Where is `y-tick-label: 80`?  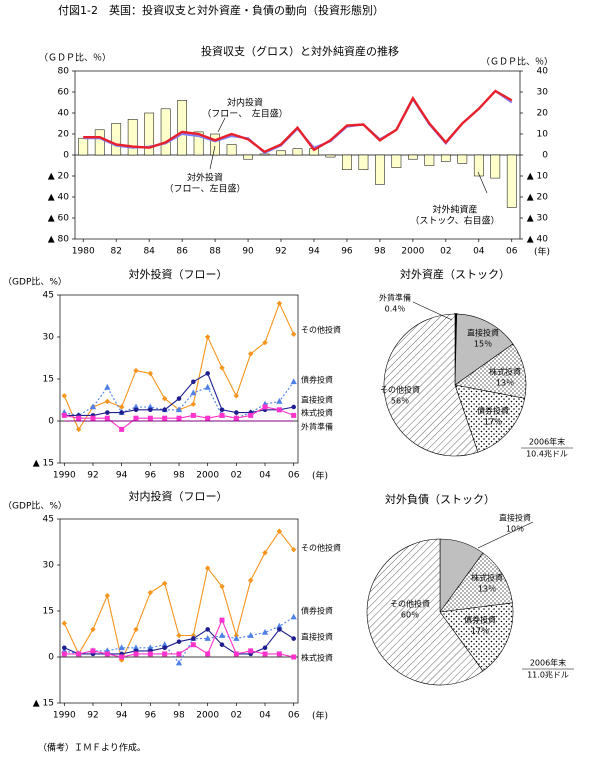
y-tick-label: 80 is located at coordinates (64, 72).